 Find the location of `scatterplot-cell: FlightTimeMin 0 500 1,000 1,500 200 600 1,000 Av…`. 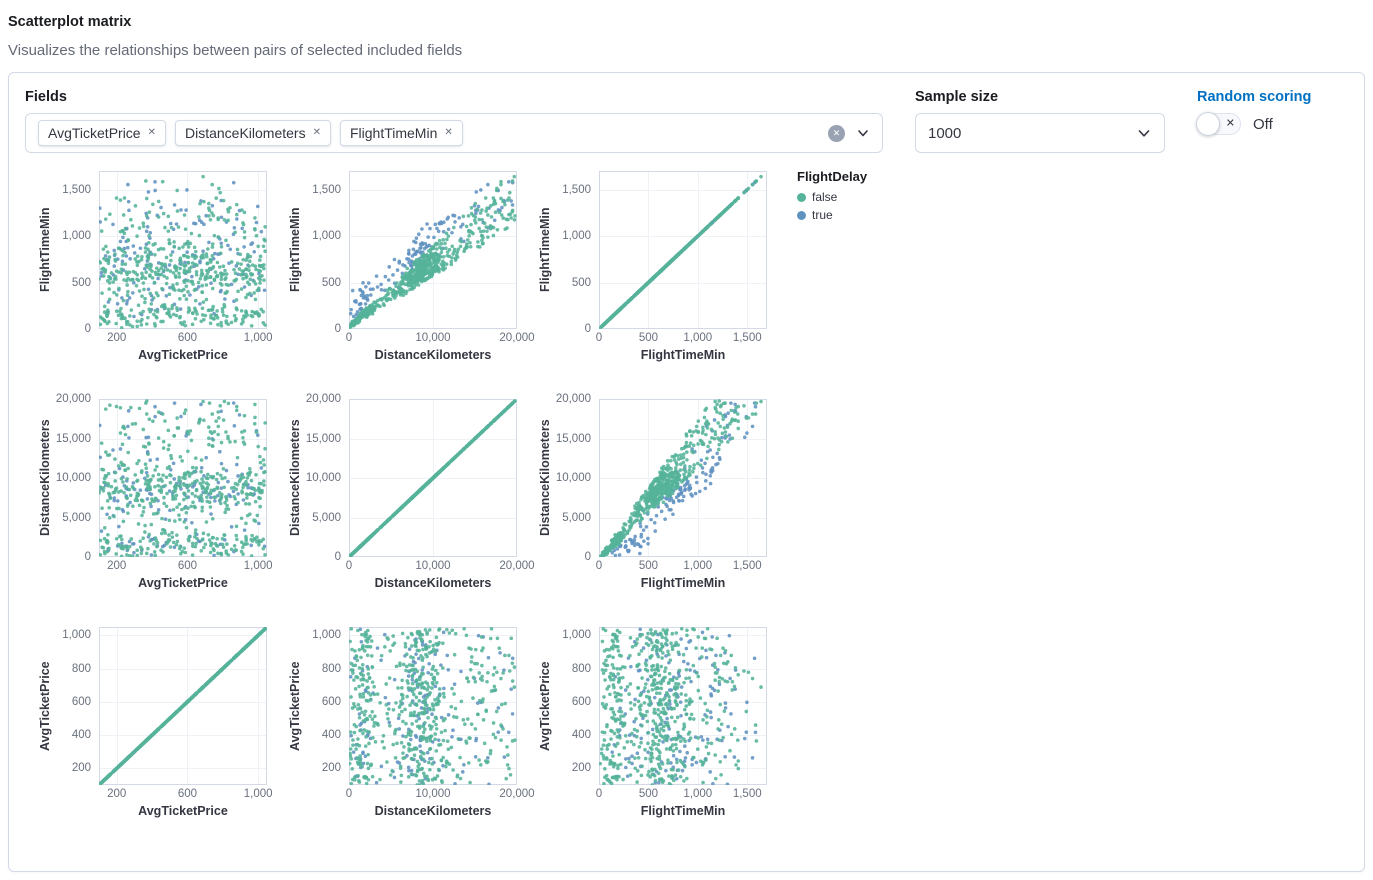

scatterplot-cell: FlightTimeMin 0 500 1,000 1,500 200 600 1,000 Av… is located at coordinates (155, 269).